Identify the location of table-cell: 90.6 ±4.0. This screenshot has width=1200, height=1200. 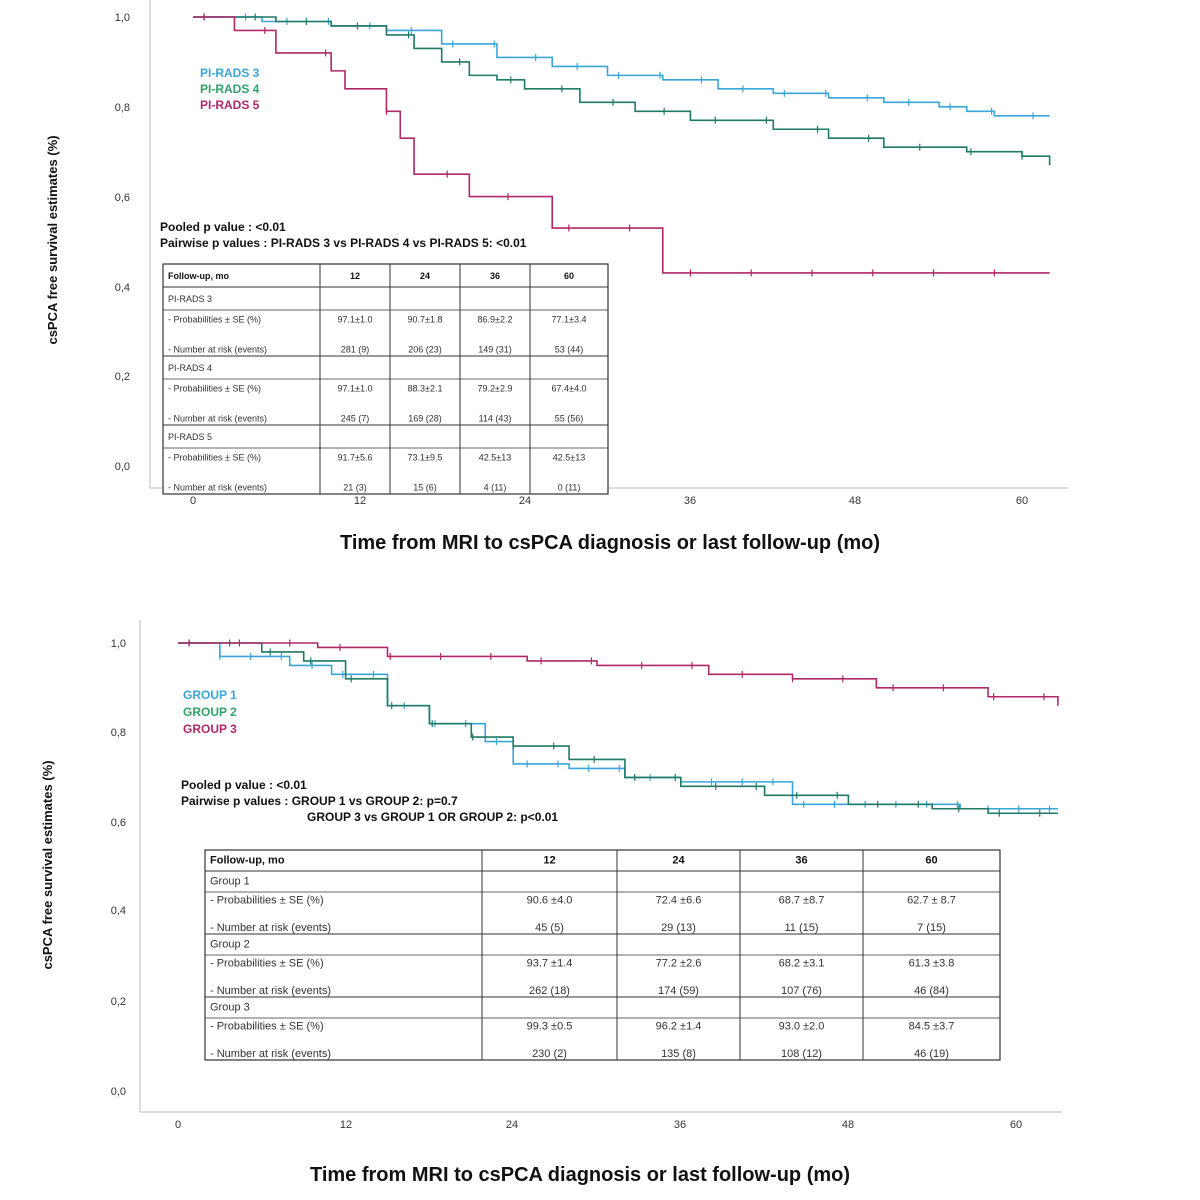
(550, 901).